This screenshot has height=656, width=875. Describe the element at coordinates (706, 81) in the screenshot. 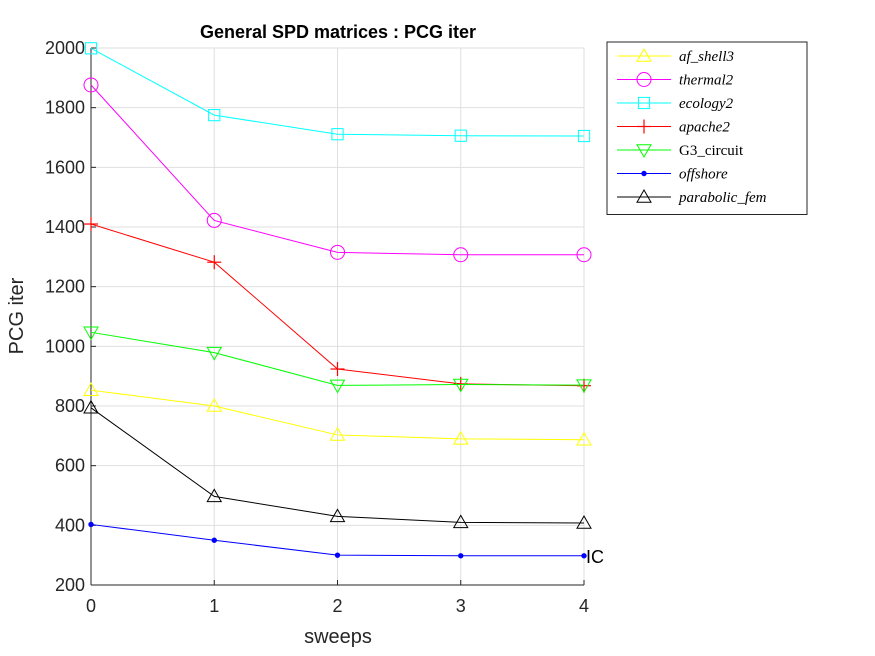

I see `legend-label: thermal2` at that location.